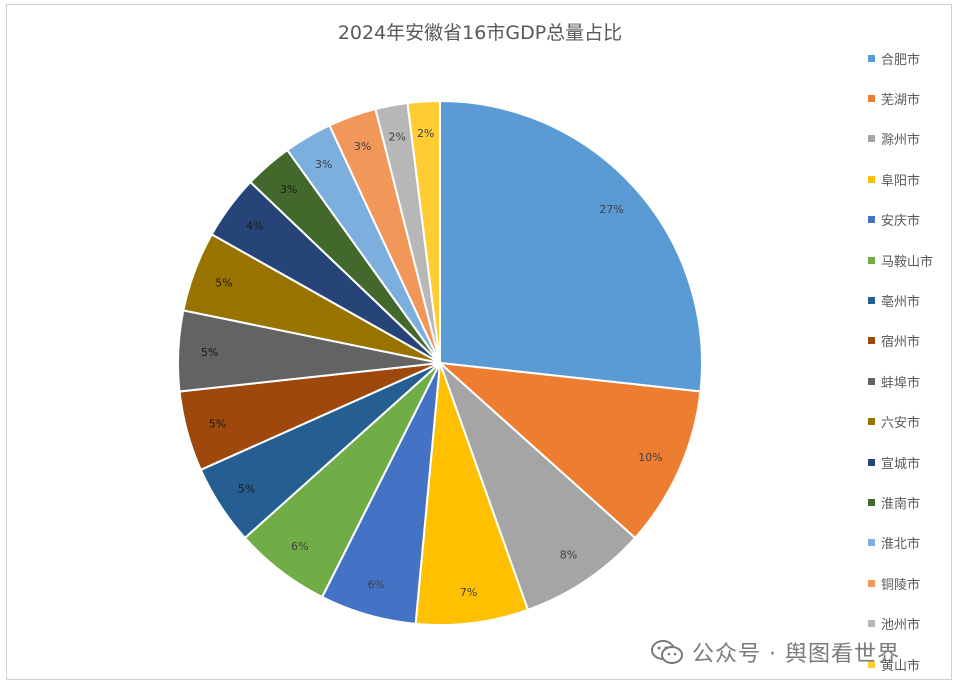 This screenshot has height=686, width=960. Describe the element at coordinates (901, 303) in the screenshot. I see `legend-label: 亳州市` at that location.